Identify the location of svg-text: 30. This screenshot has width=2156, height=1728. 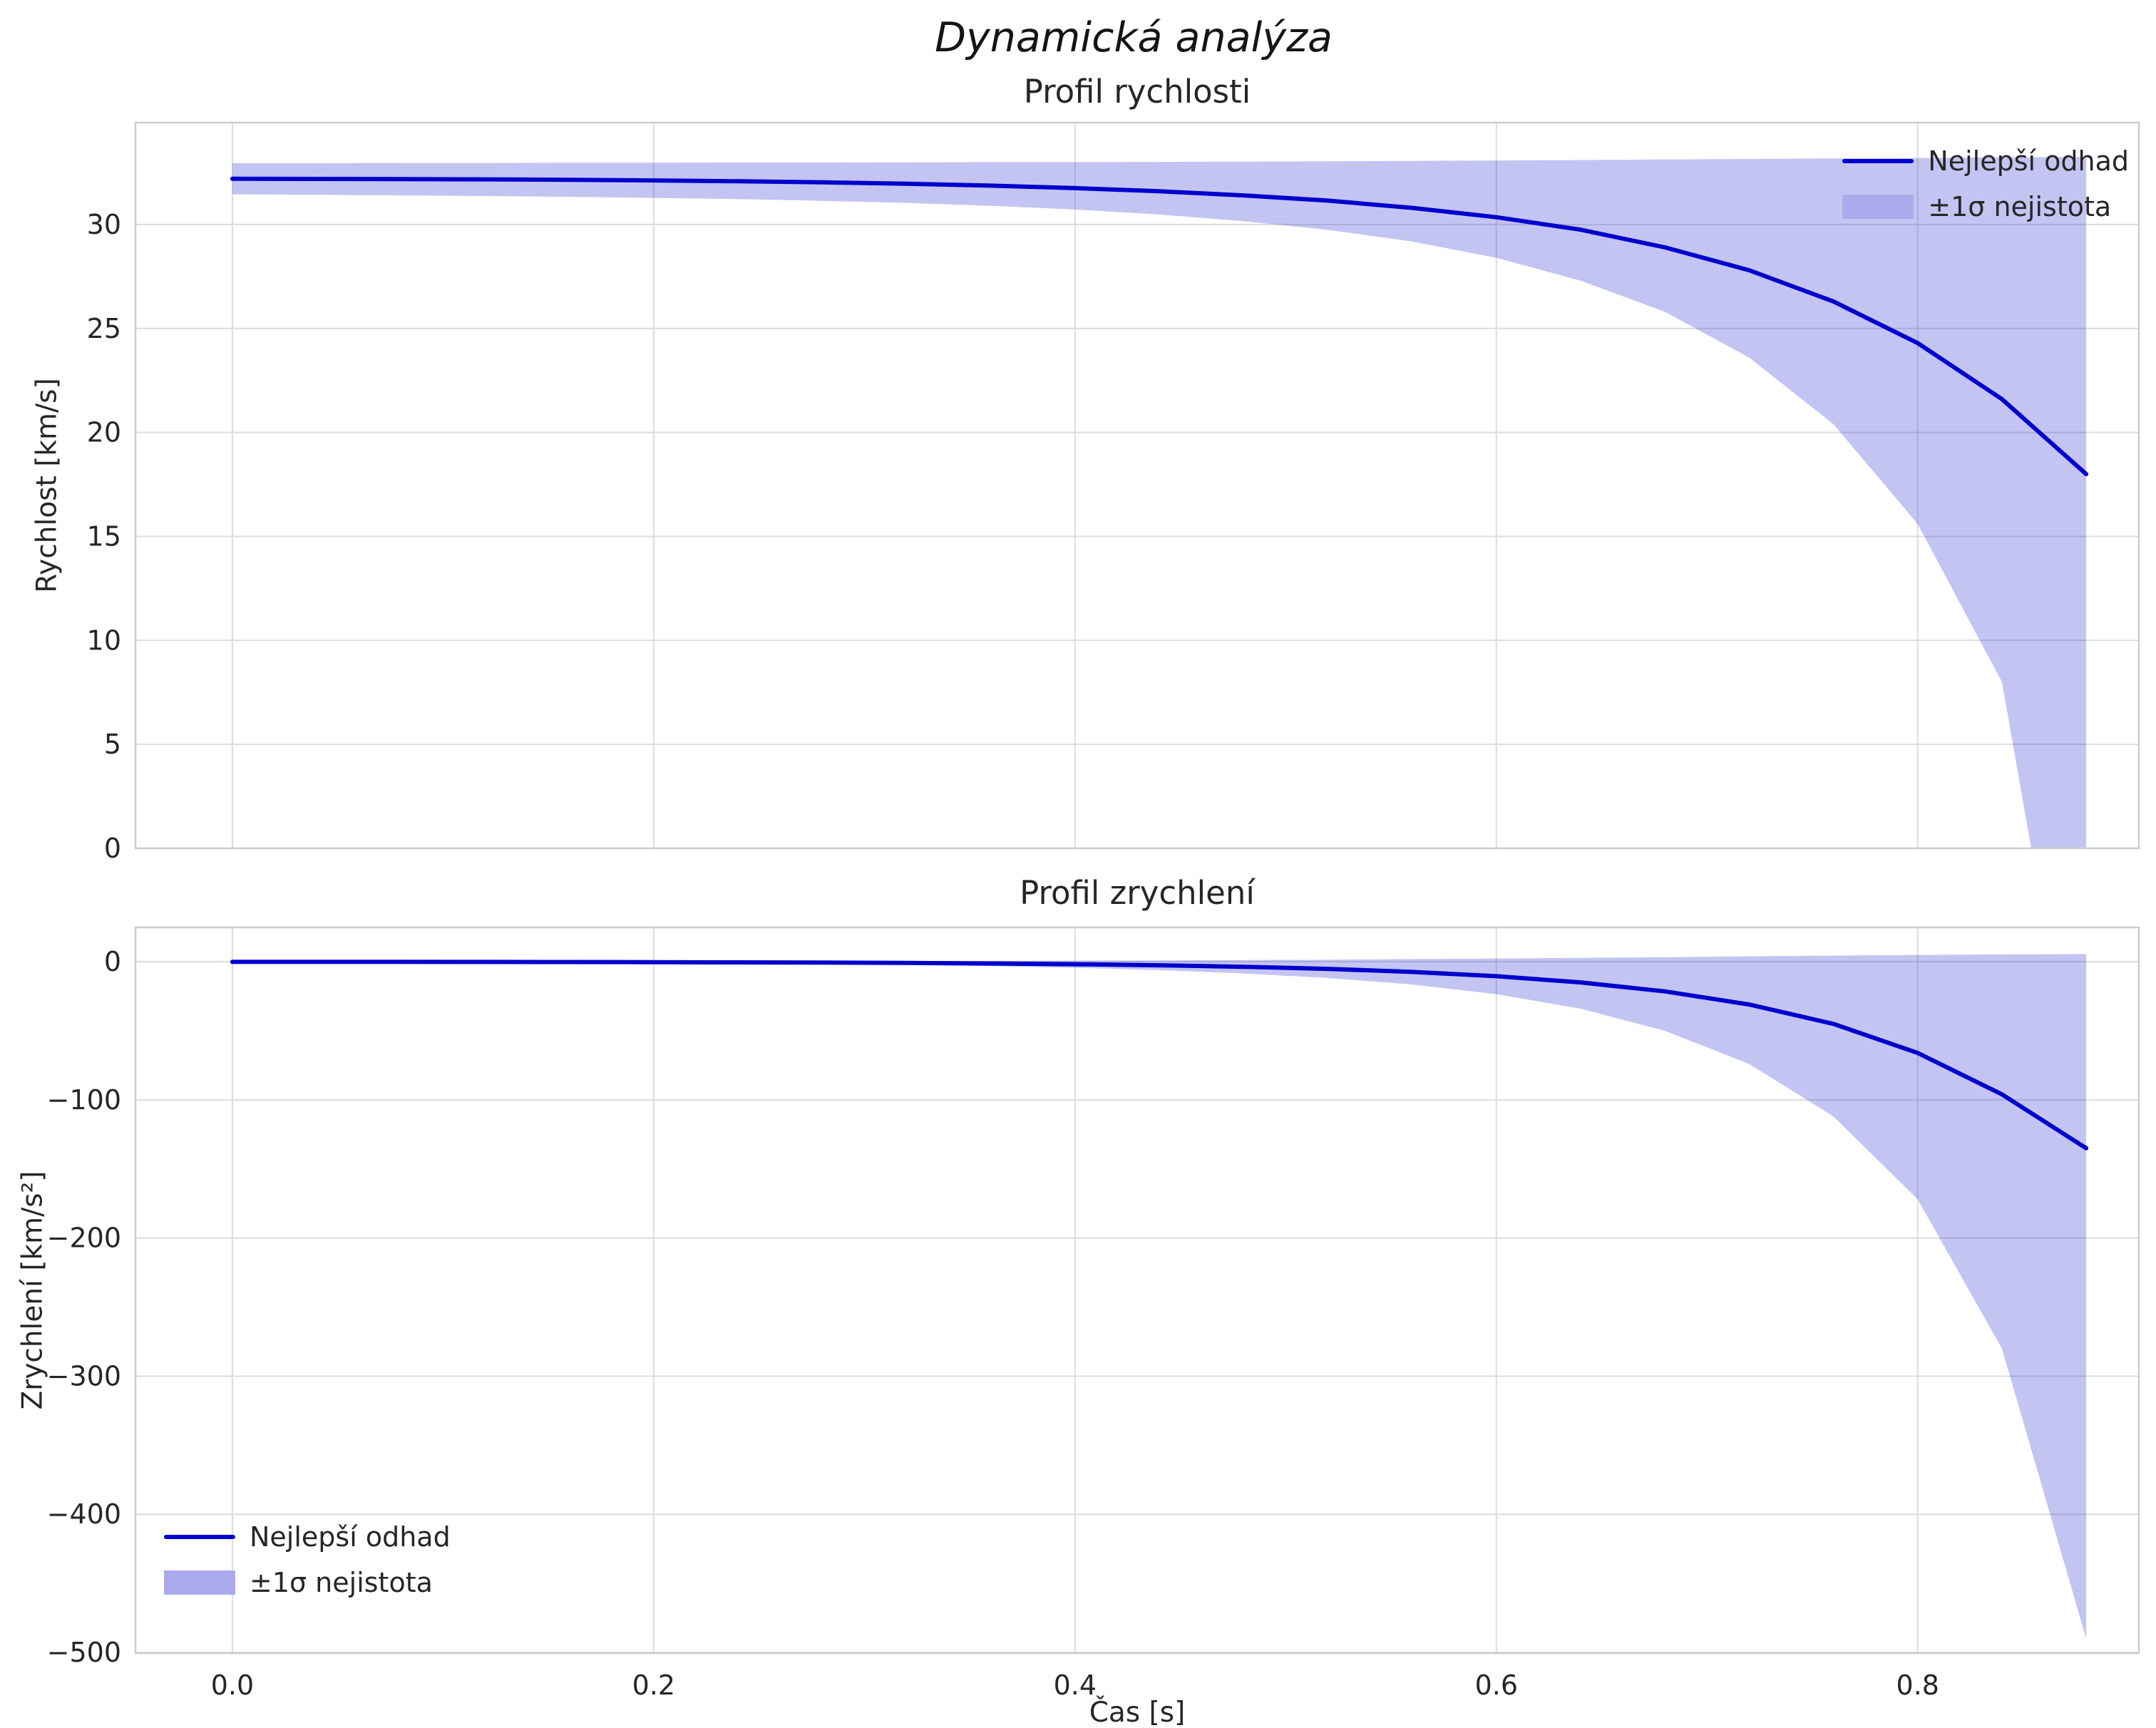
(104, 224).